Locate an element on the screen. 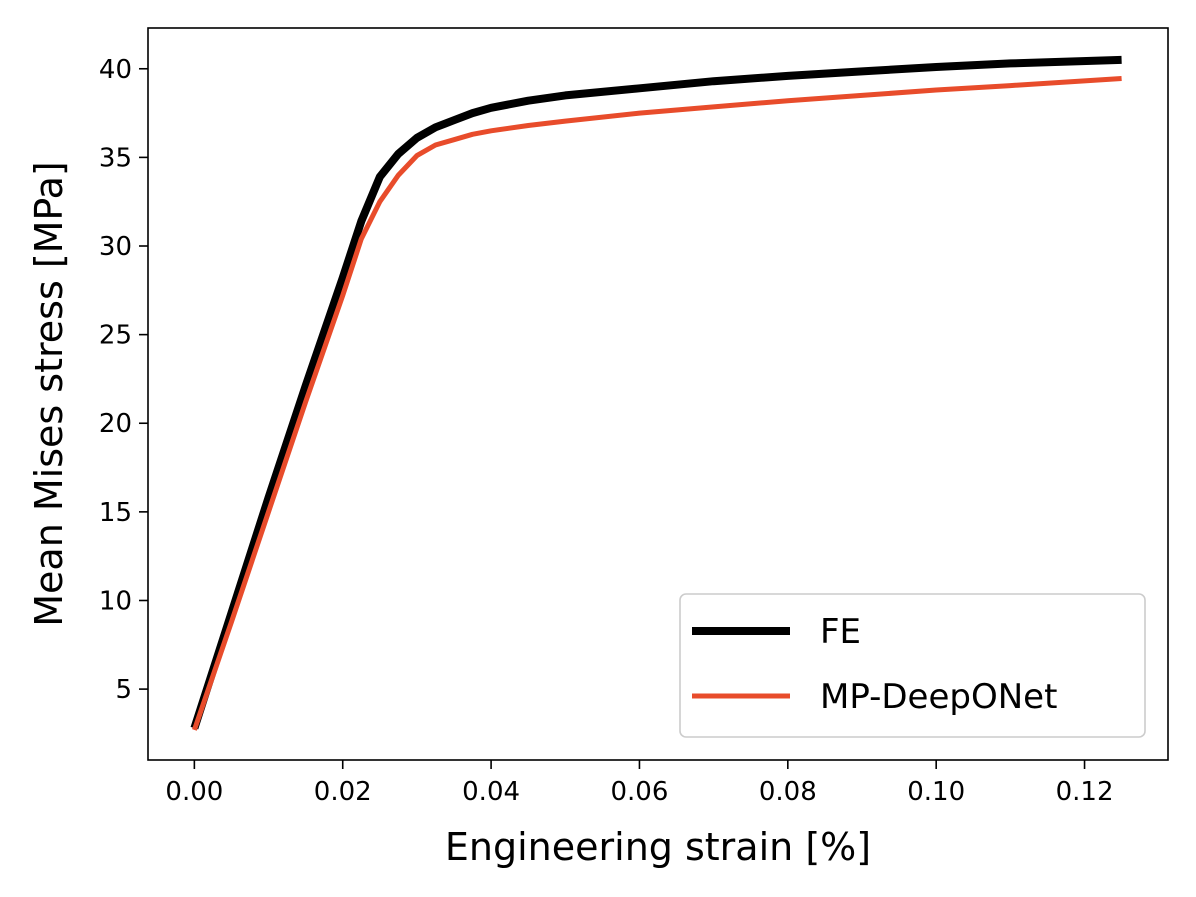  legend-label: FE is located at coordinates (840, 632).